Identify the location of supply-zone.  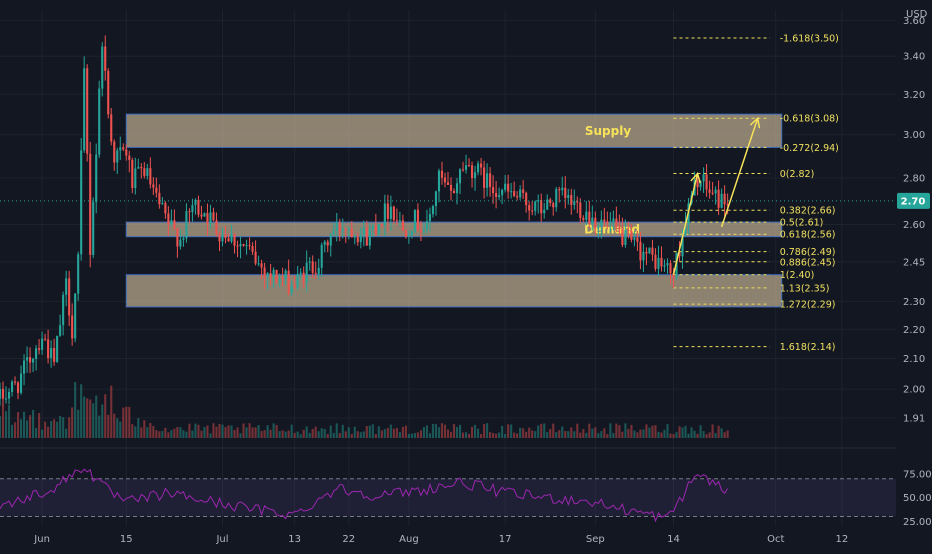
(454, 130).